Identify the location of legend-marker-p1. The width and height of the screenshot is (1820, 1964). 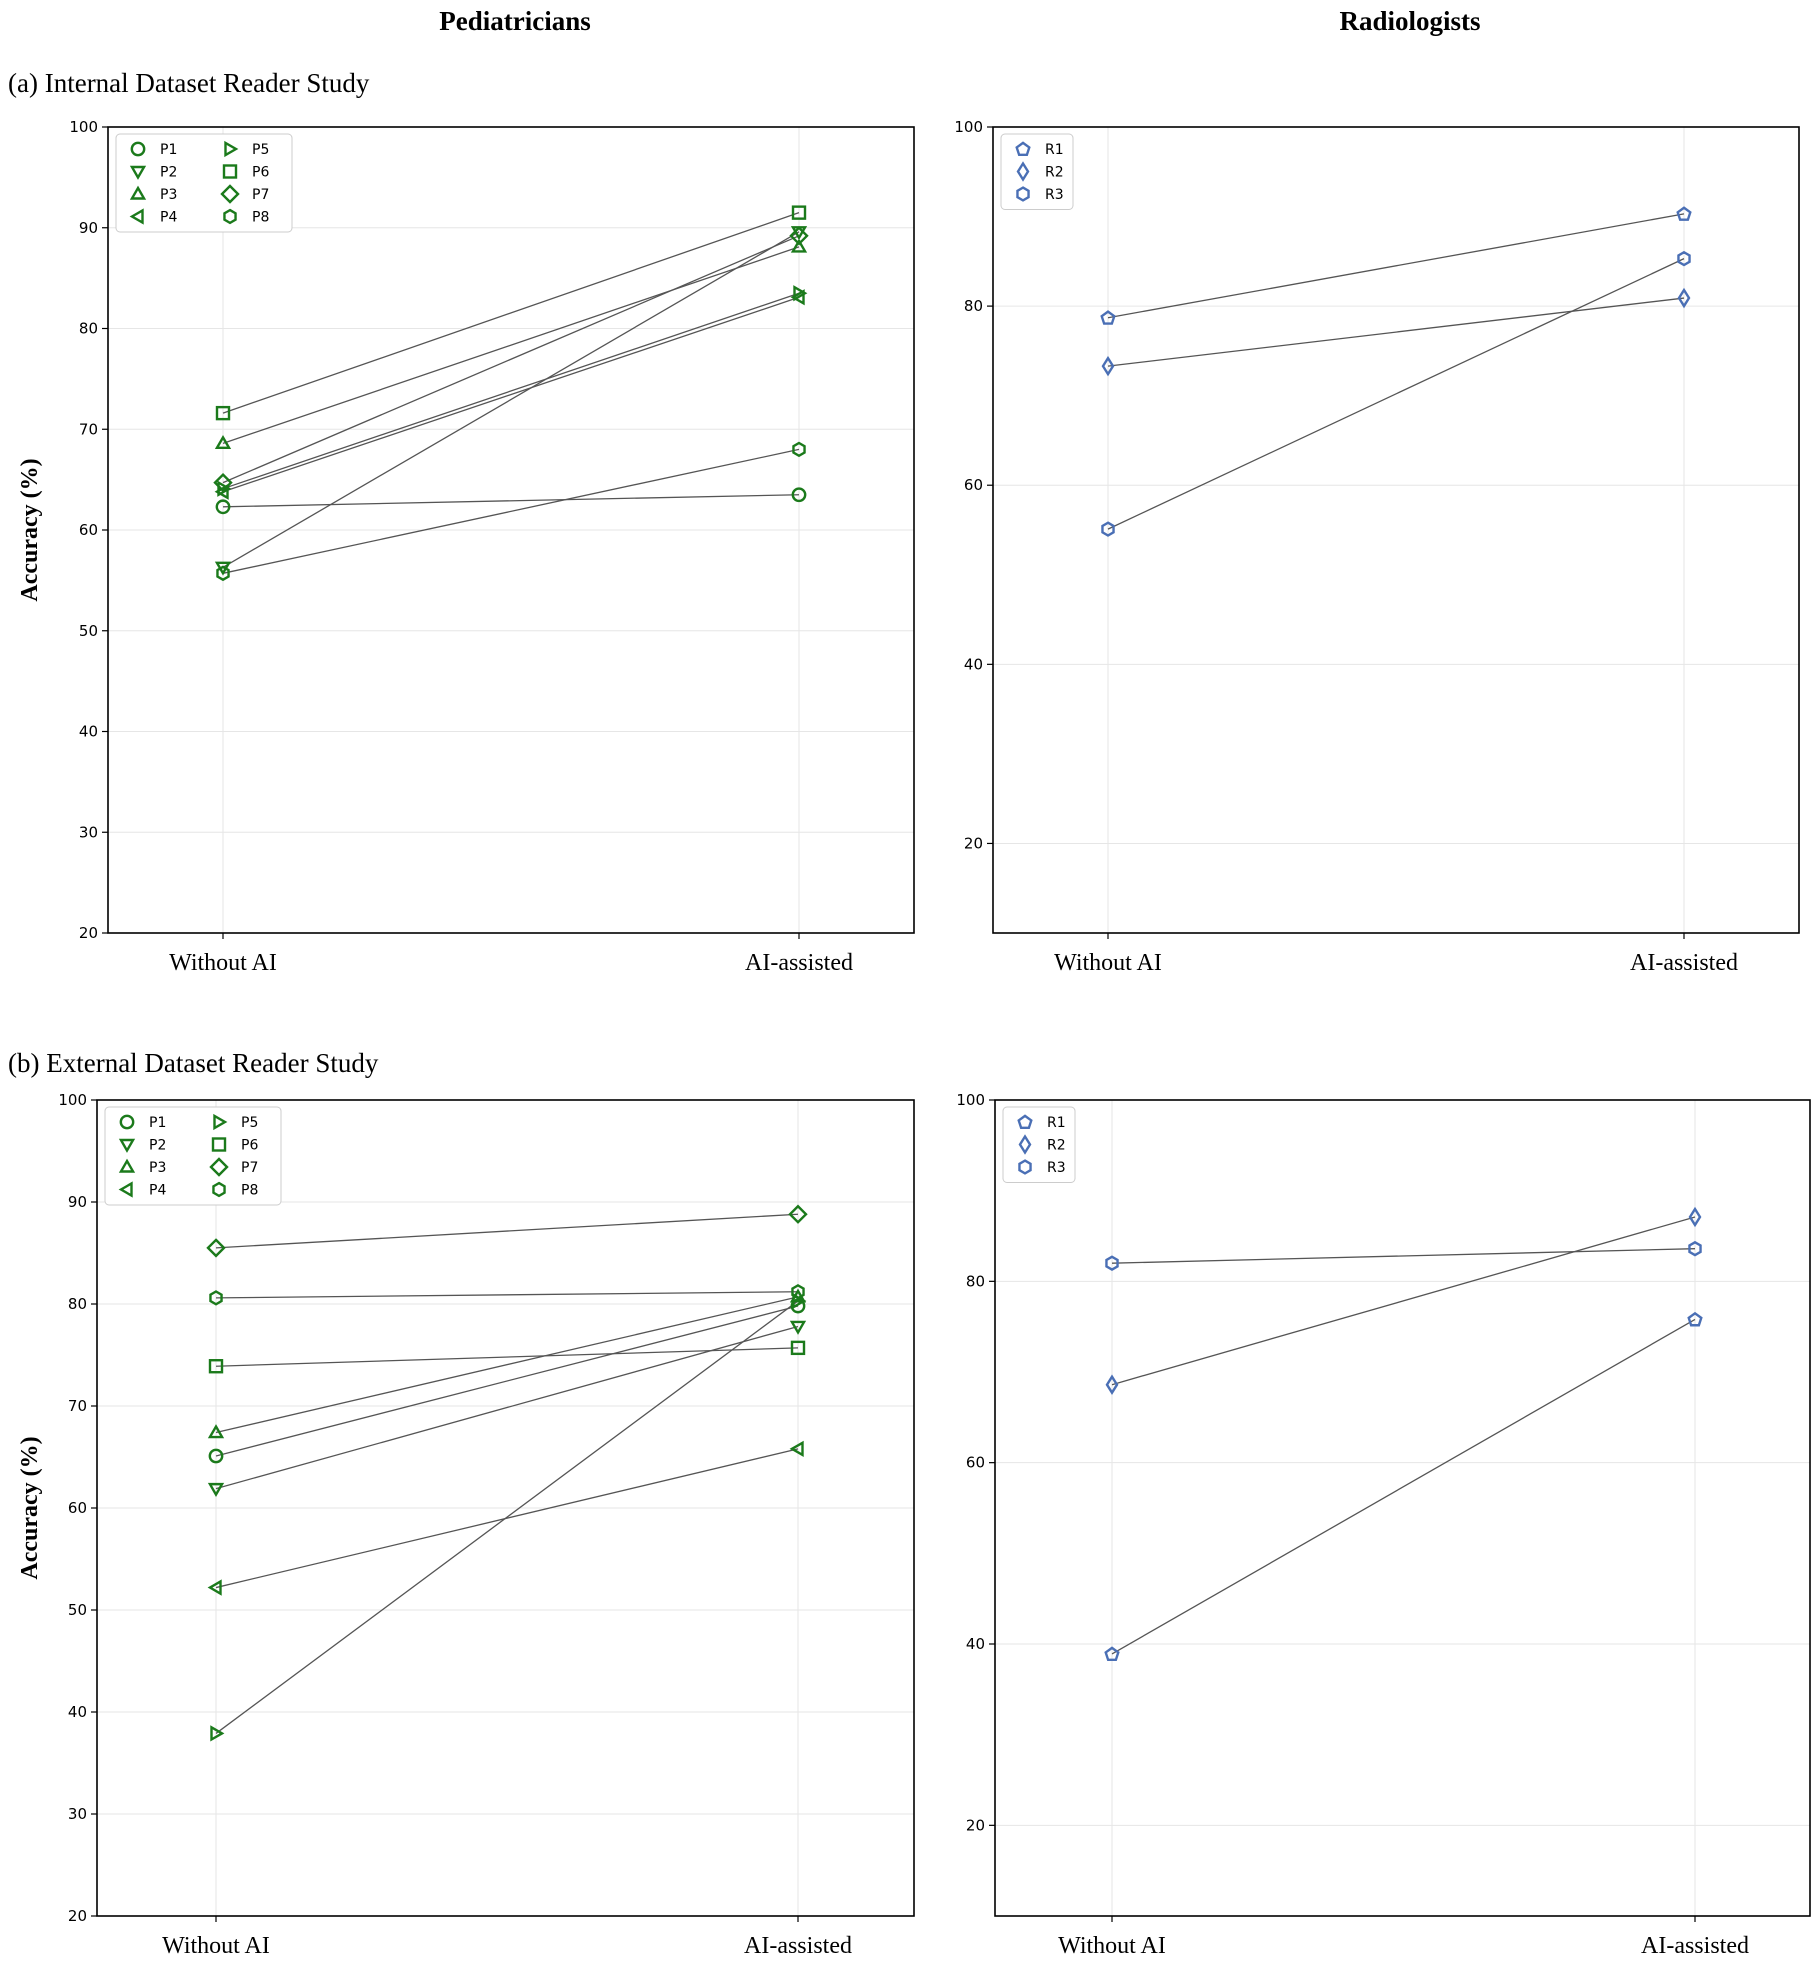
(127, 1122).